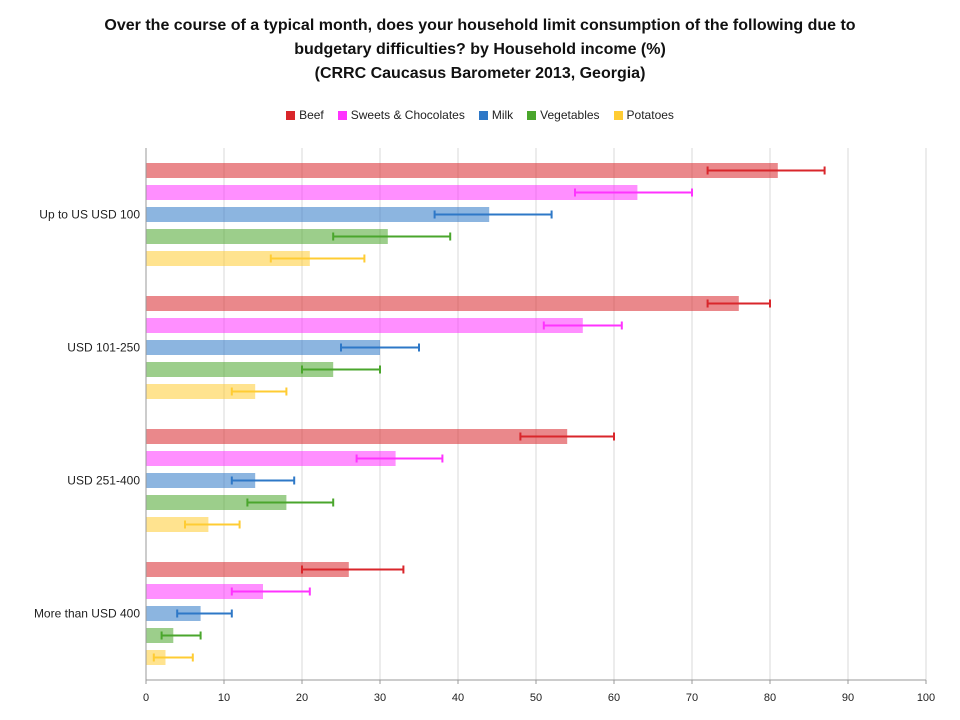 The image size is (960, 720). I want to click on x-tick-label: 100, so click(926, 698).